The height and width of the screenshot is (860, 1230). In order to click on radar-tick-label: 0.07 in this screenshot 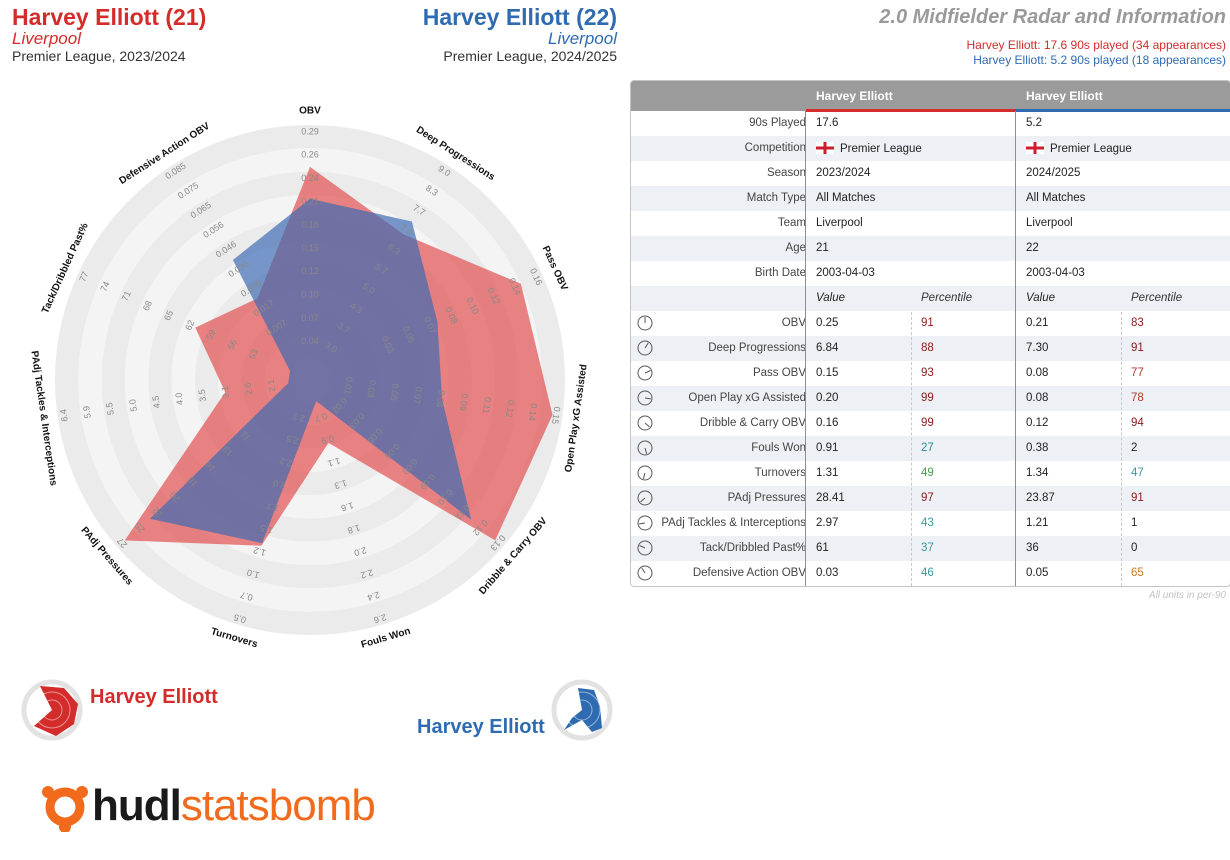, I will do `click(310, 318)`.